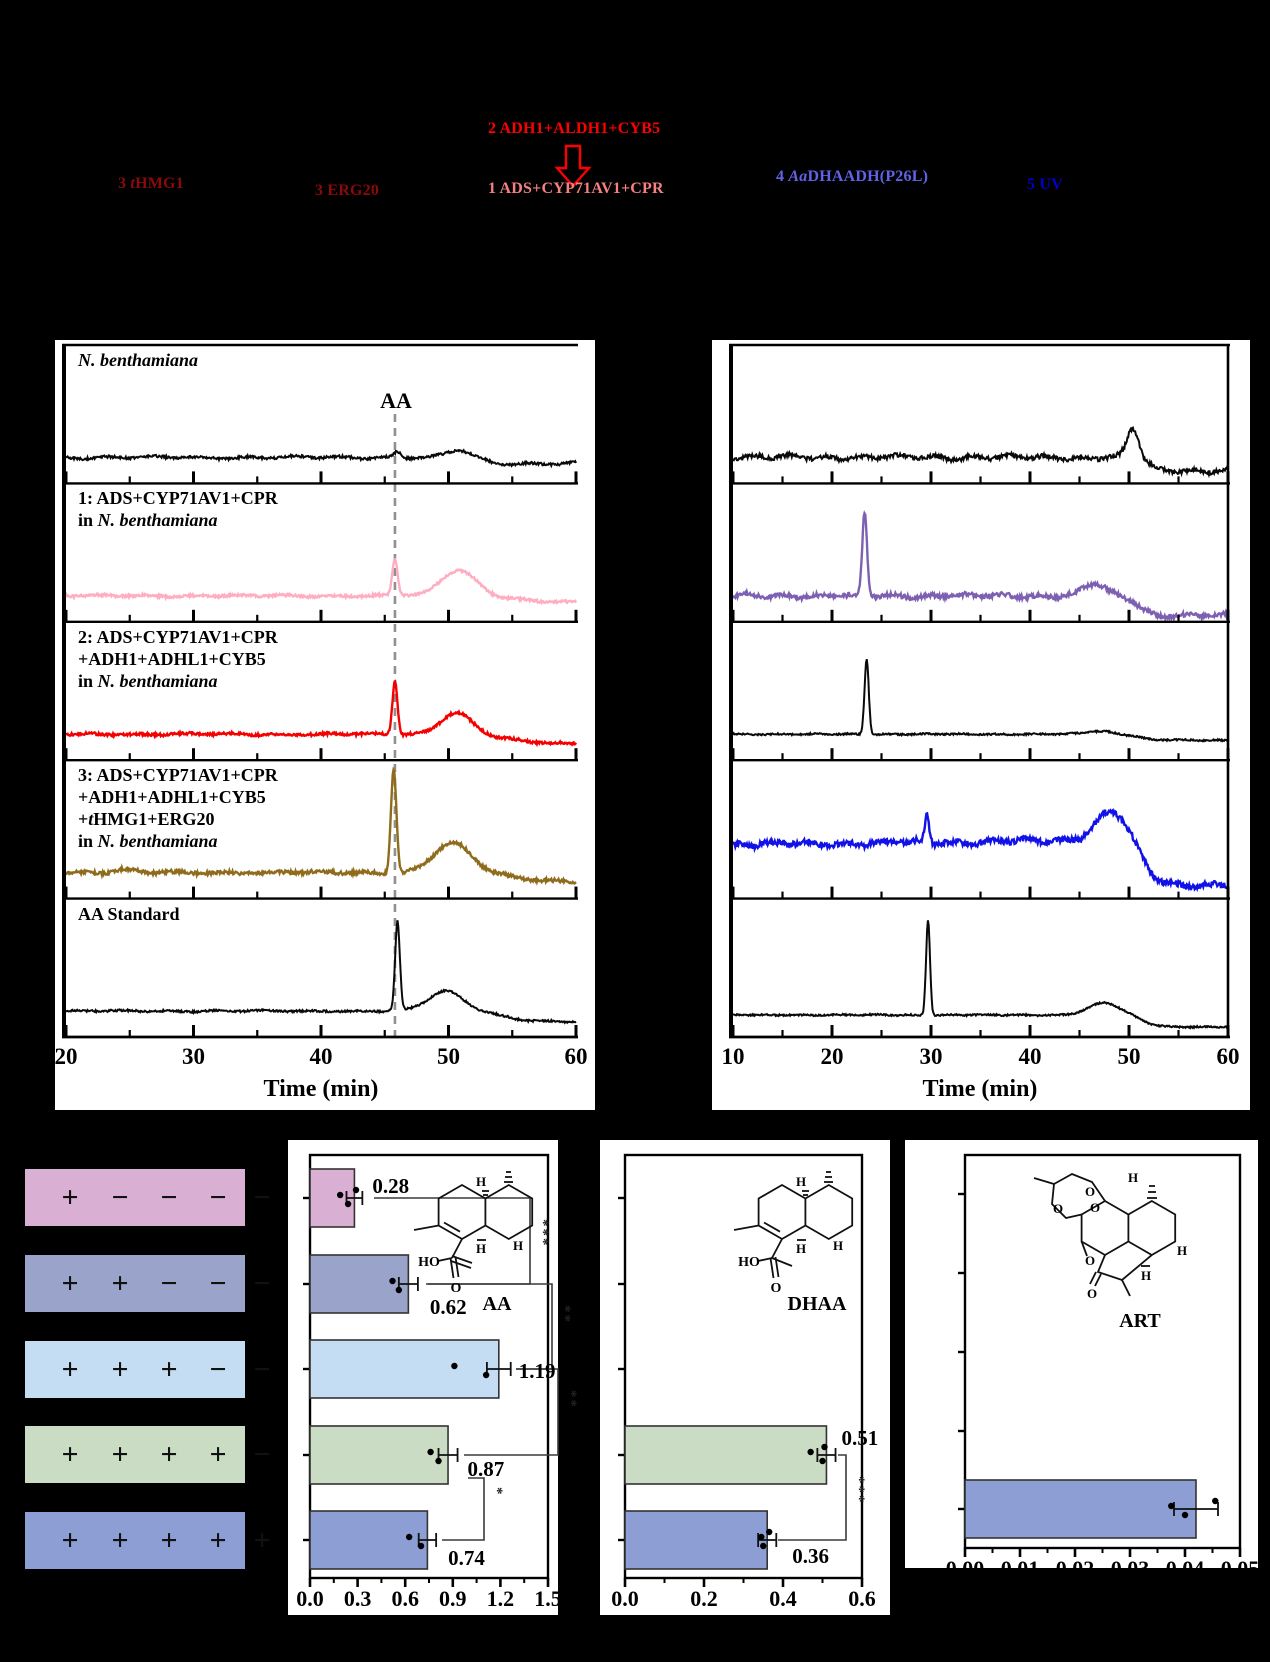  What do you see at coordinates (1185, 1562) in the screenshot?
I see `x-tick-label: 0.04` at bounding box center [1185, 1562].